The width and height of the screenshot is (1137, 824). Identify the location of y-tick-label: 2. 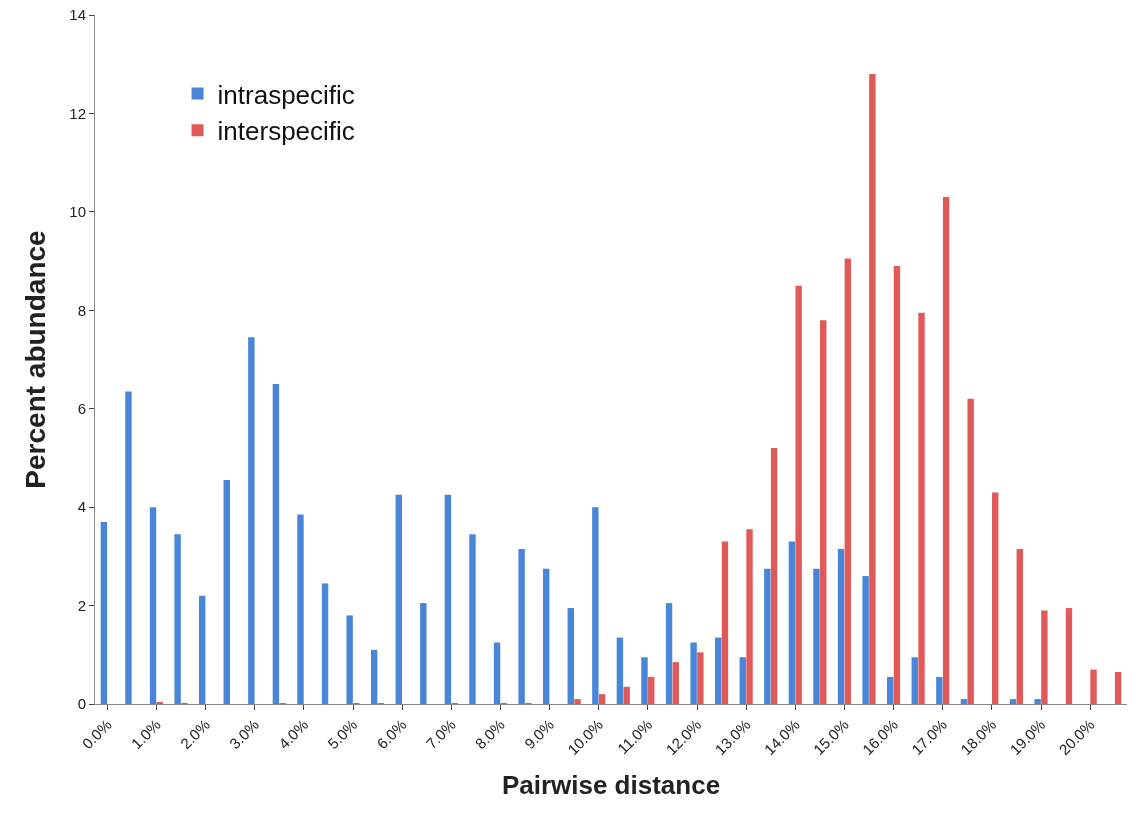
(81, 605).